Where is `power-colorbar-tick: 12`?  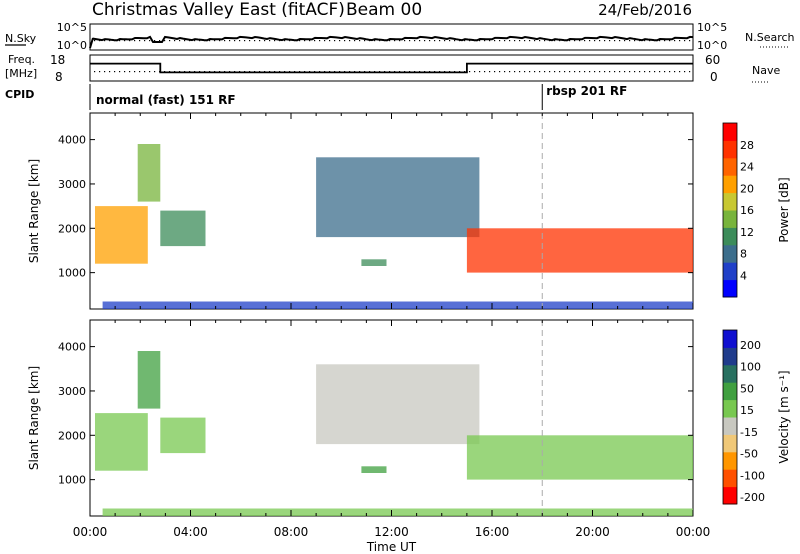 power-colorbar-tick: 12 is located at coordinates (747, 232).